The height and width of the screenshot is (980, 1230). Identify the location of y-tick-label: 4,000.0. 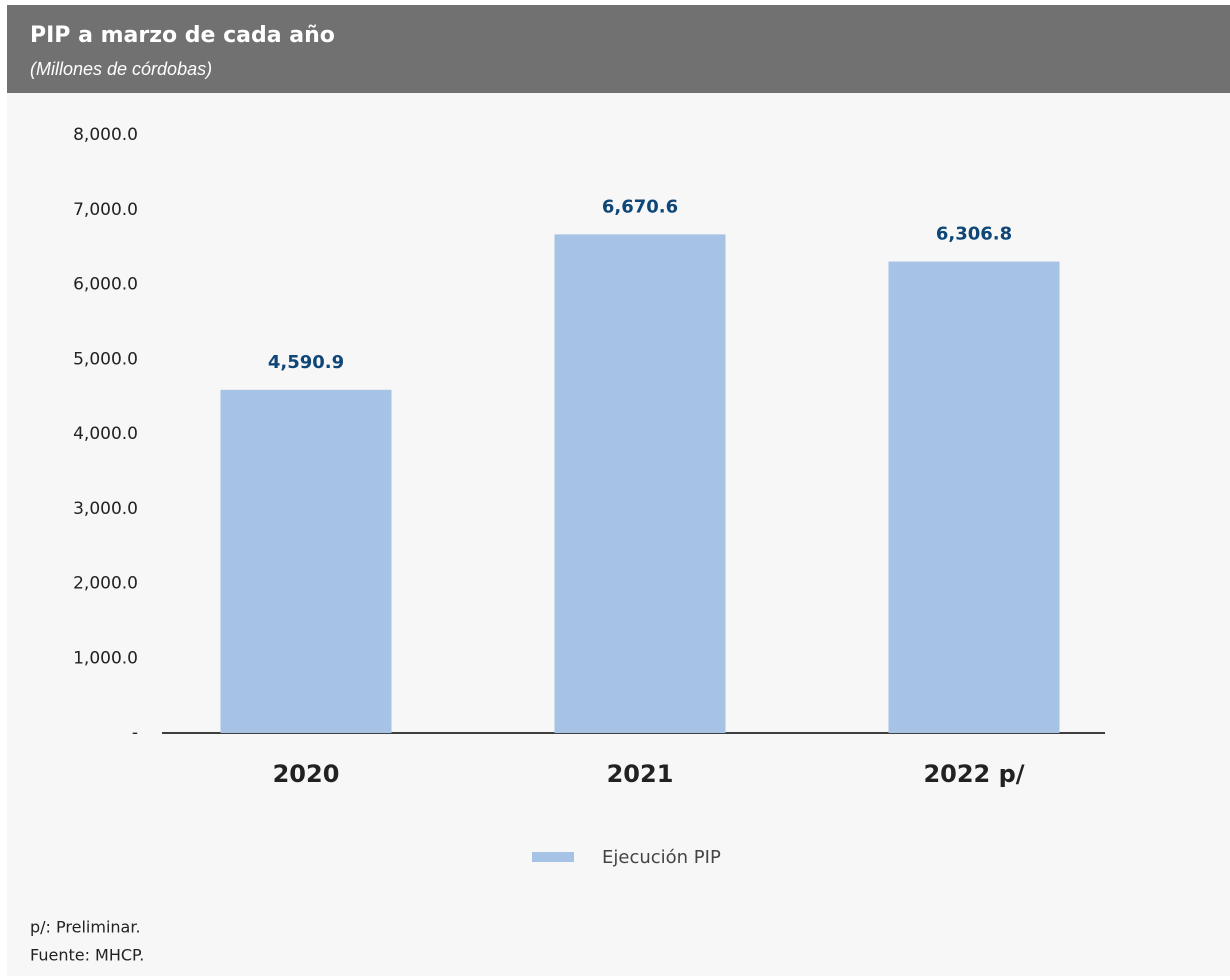
(105, 434).